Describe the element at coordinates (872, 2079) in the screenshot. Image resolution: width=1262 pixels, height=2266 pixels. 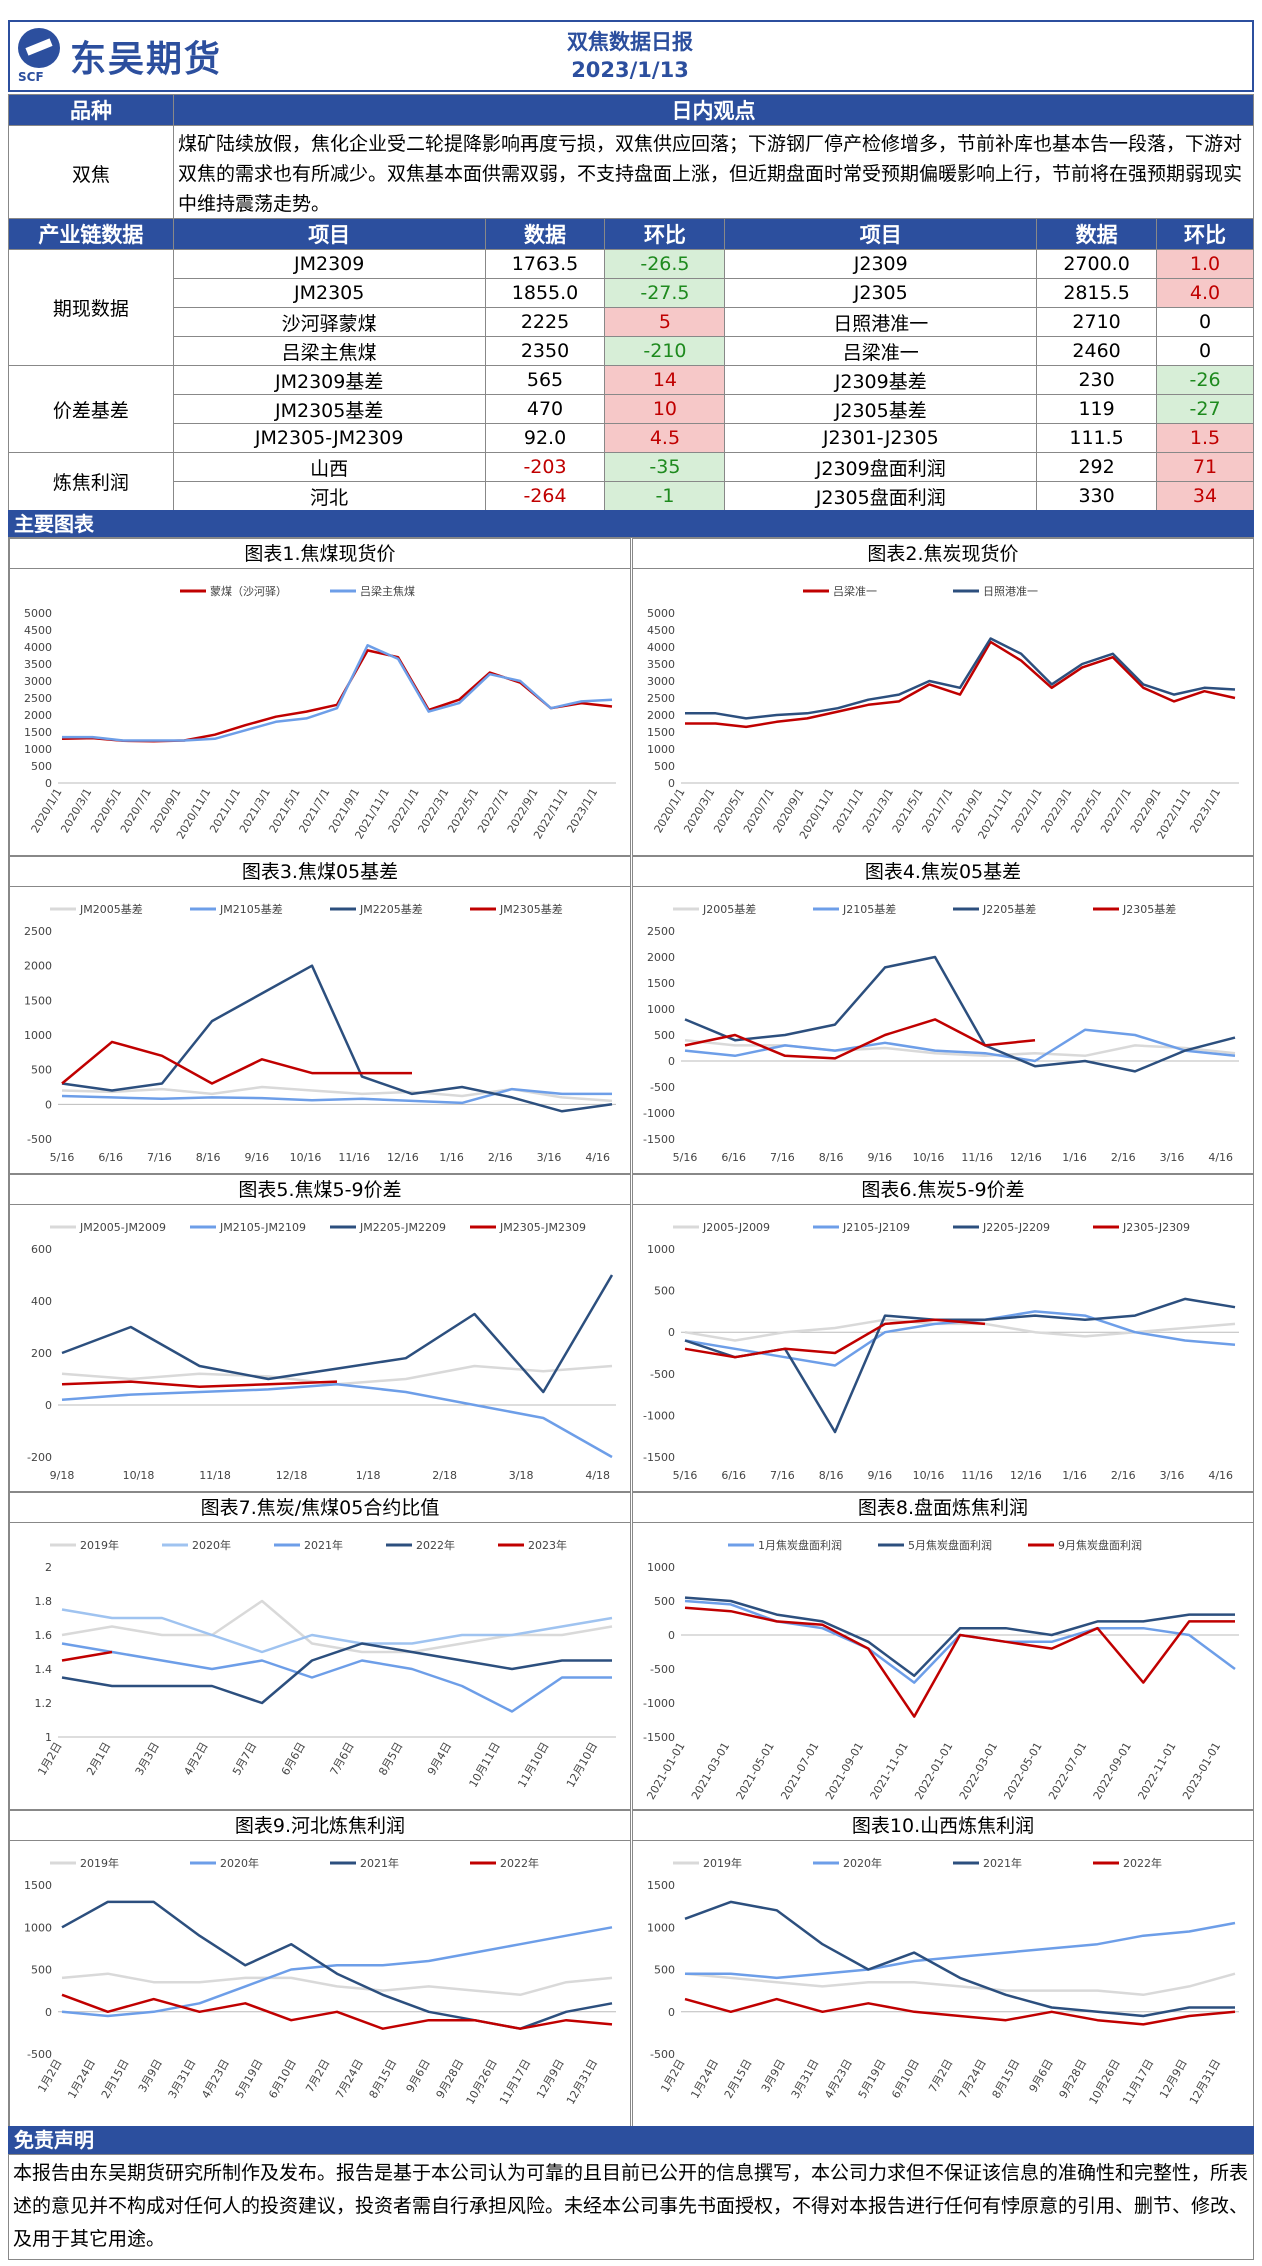
I see `x-tick-label: 5月19日` at that location.